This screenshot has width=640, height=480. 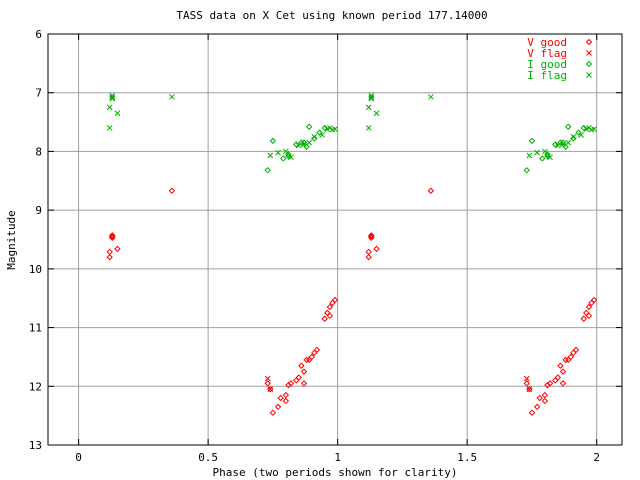 I want to click on y-tick-label: 8, so click(x=38, y=151).